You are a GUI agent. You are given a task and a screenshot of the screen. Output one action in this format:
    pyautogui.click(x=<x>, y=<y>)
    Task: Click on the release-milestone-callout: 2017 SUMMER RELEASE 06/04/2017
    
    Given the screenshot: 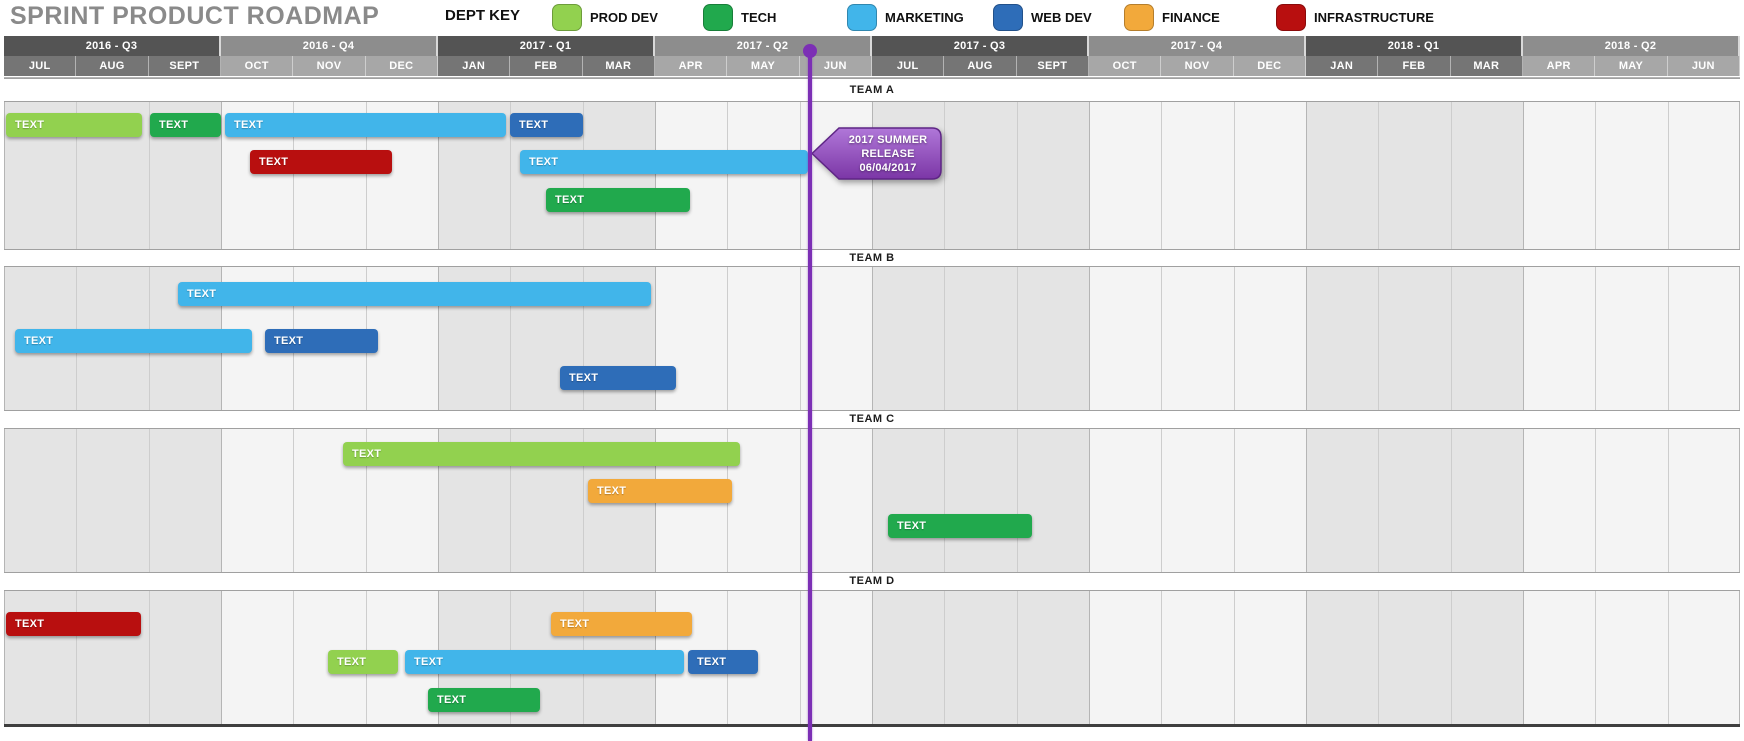 What is the action you would take?
    pyautogui.click(x=877, y=153)
    